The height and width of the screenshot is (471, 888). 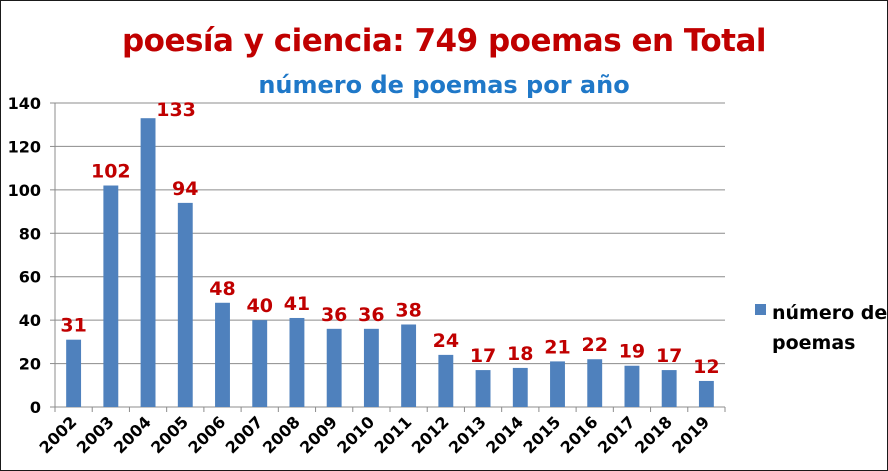 What do you see at coordinates (408, 310) in the screenshot?
I see `data-label: 38` at bounding box center [408, 310].